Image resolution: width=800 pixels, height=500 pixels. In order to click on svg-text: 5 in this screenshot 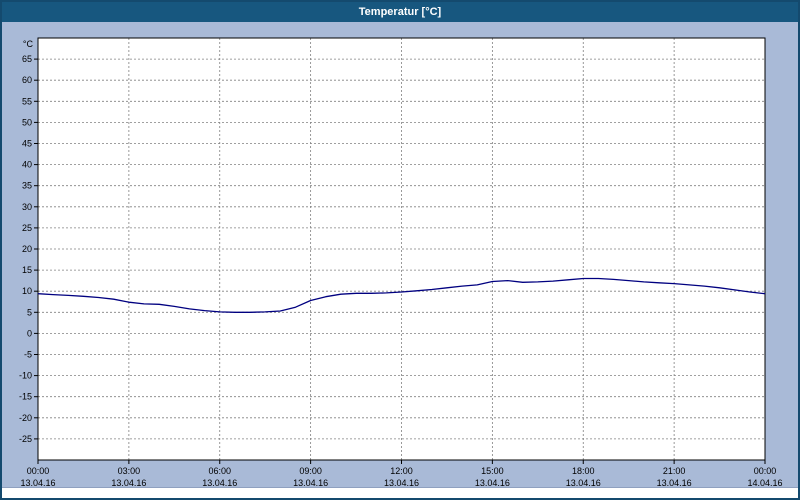, I will do `click(29, 312)`.